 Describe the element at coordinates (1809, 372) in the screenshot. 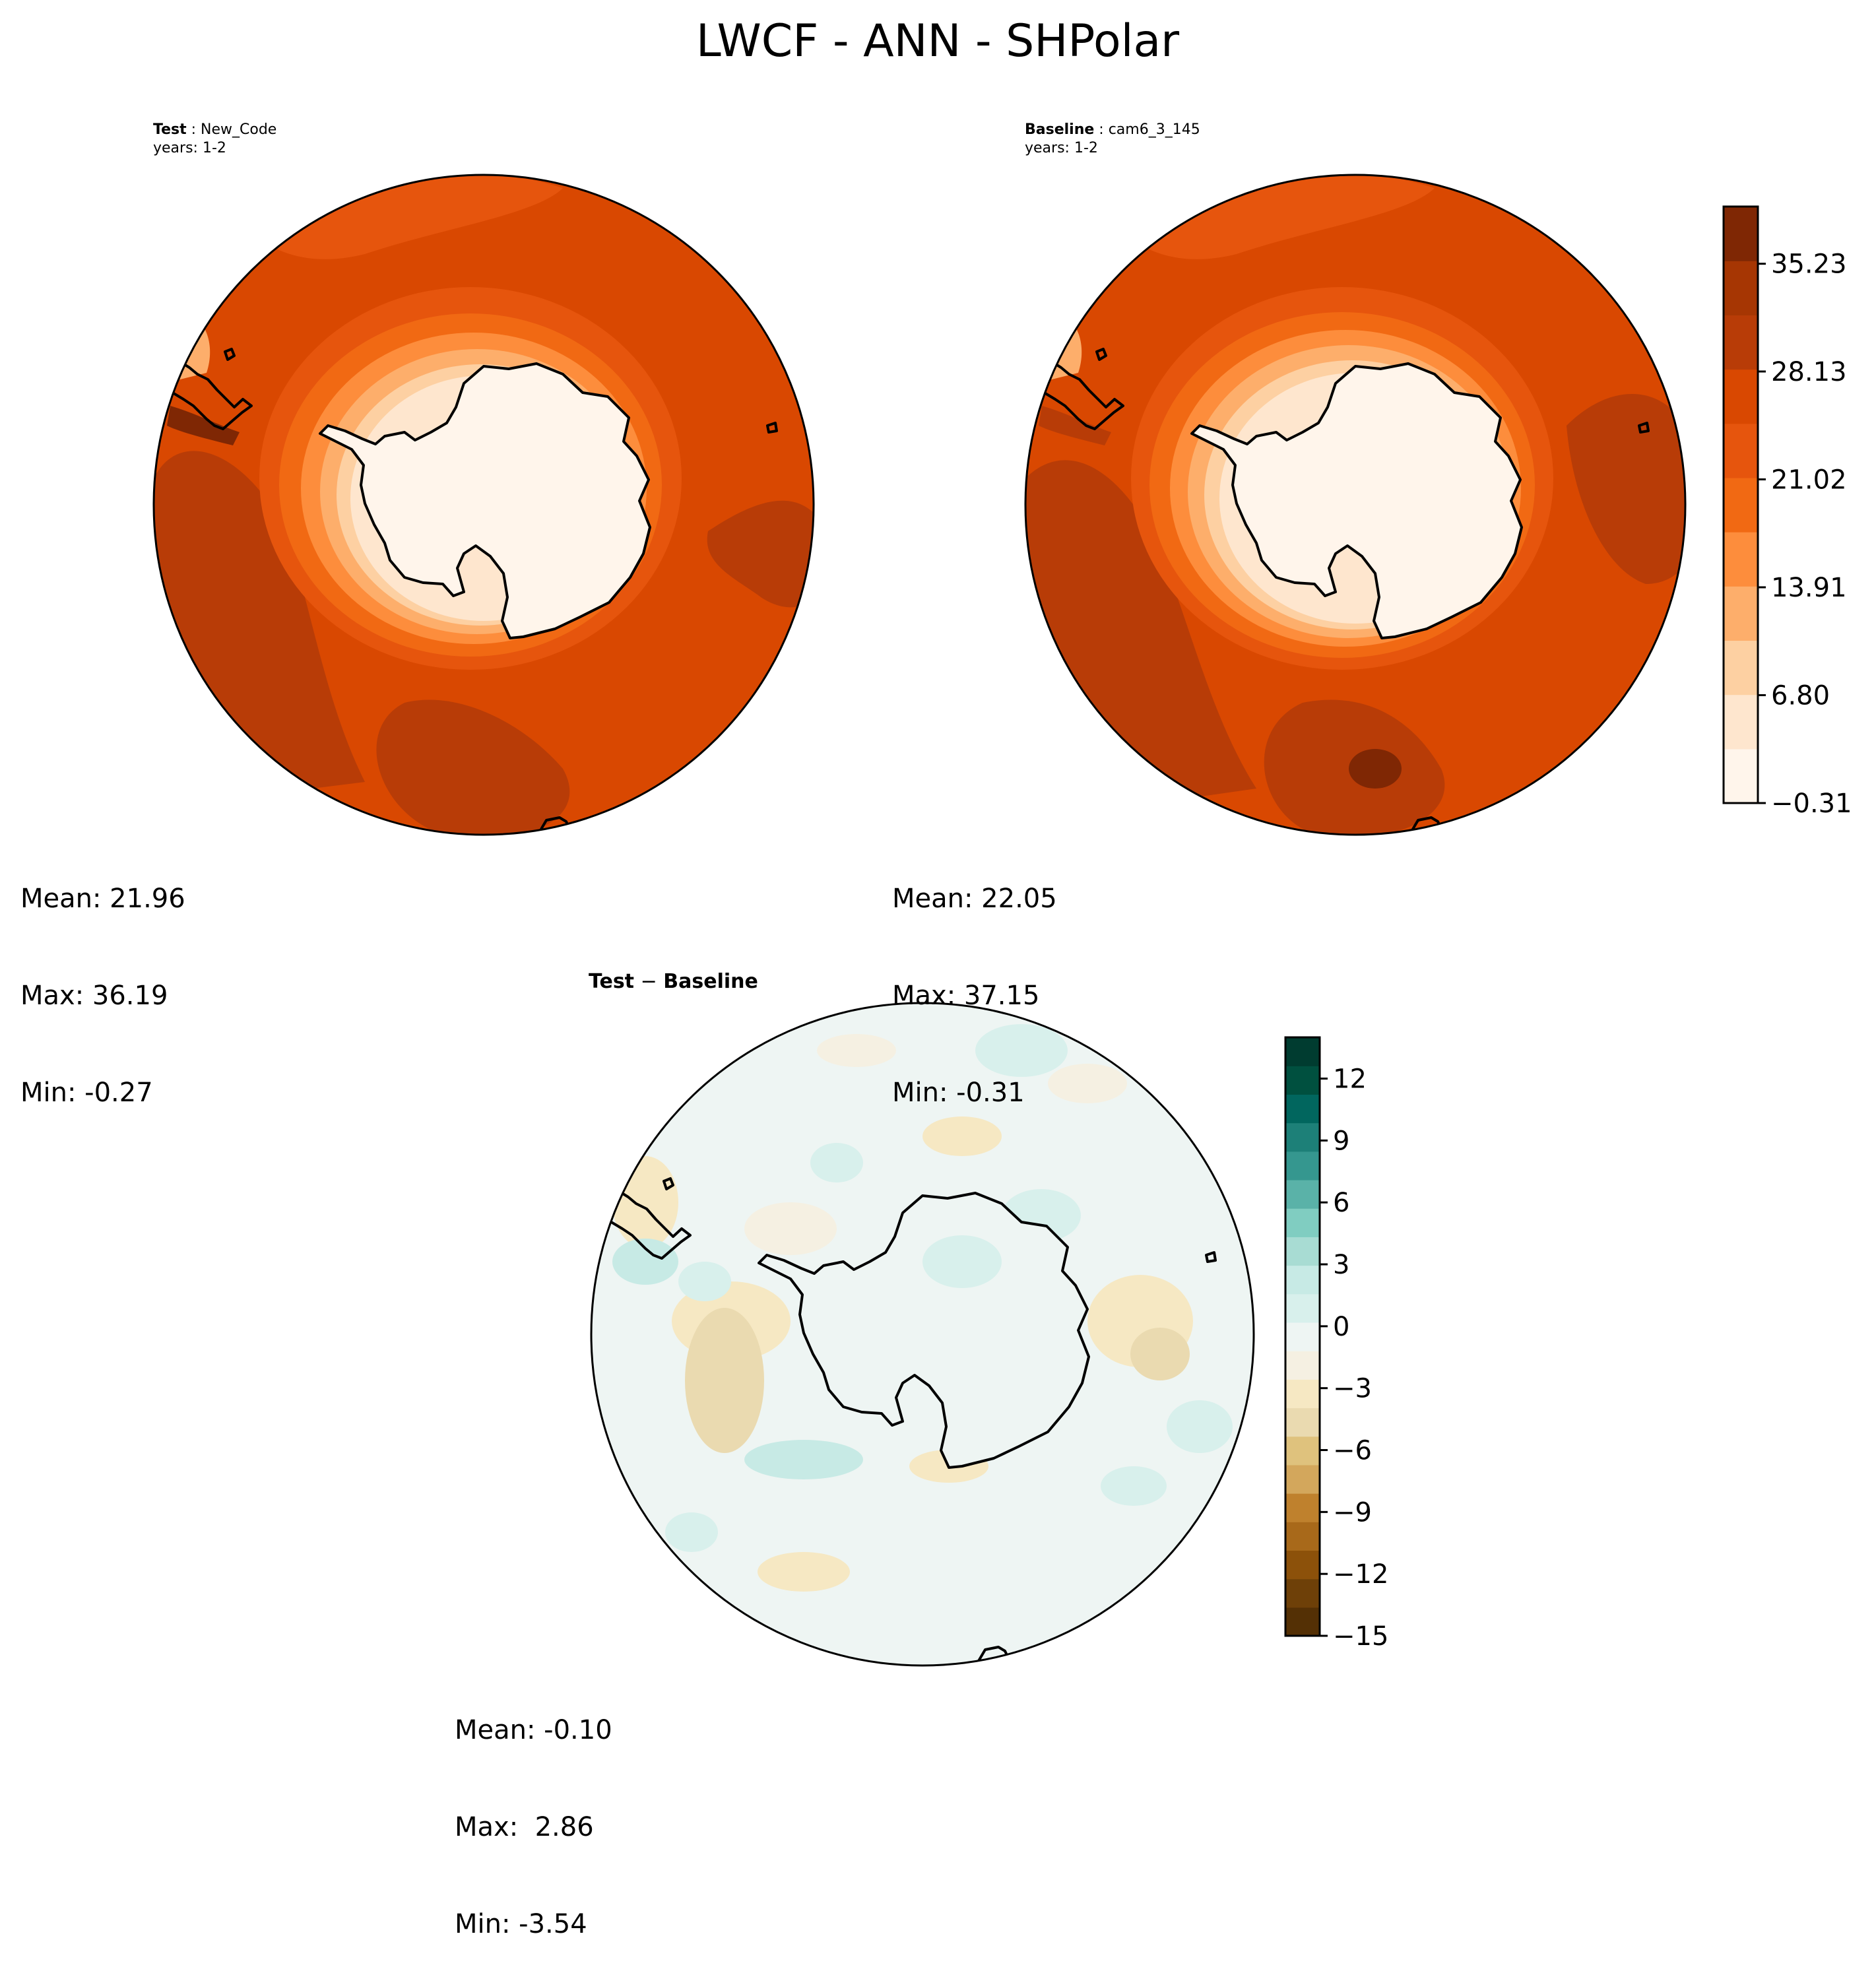

I see `colorbar-main-tick-label: 28.13` at that location.